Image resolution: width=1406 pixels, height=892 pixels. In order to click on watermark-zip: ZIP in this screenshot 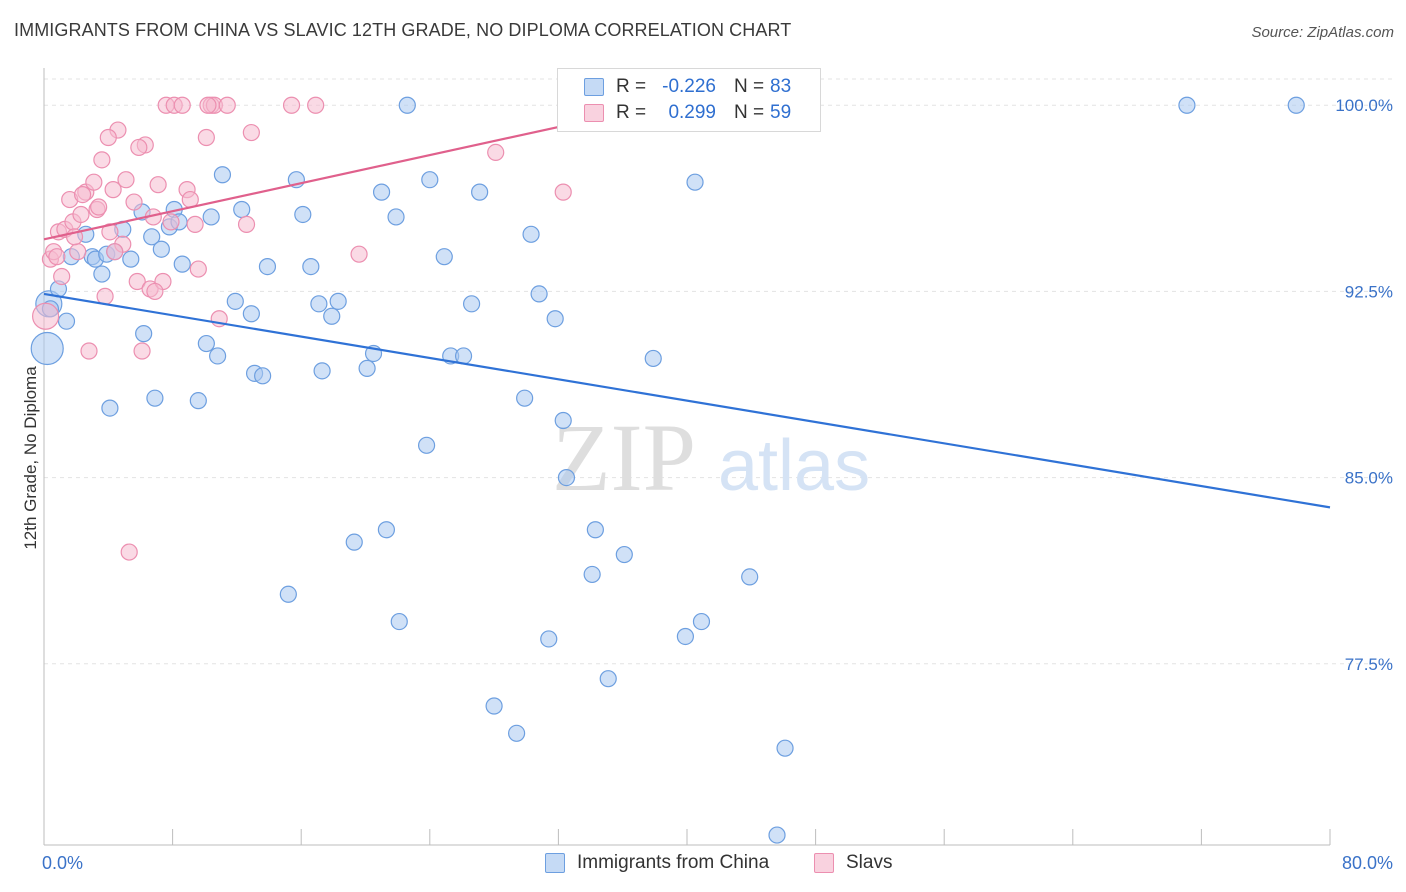, I will do `click(624, 457)`.